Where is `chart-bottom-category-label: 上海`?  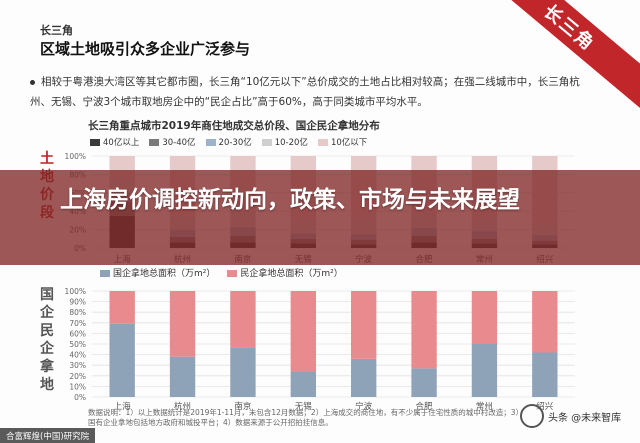 chart-bottom-category-label: 上海 is located at coordinates (123, 406).